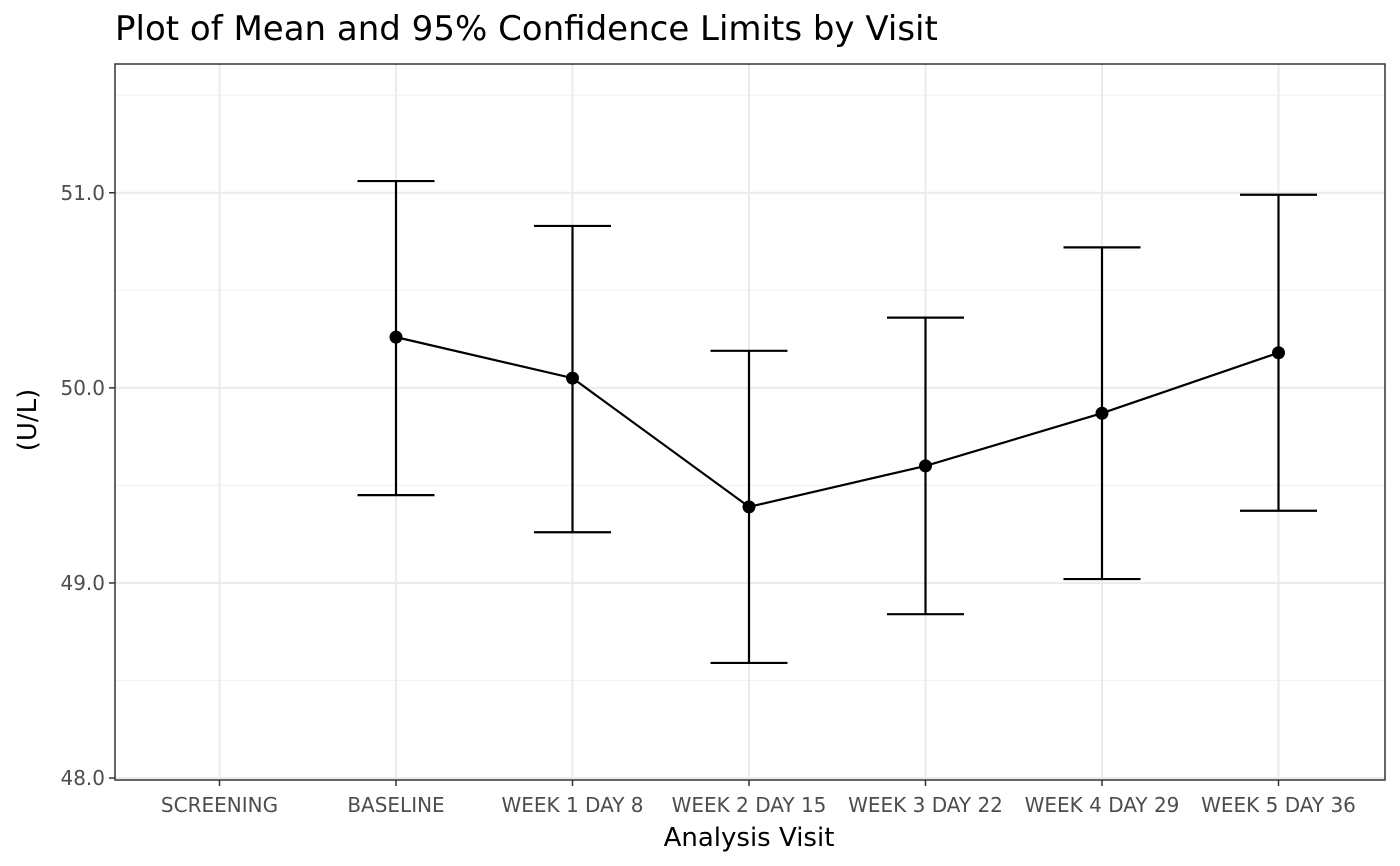 The height and width of the screenshot is (866, 1400). I want to click on x-tick-label: WEEK 1 DAY 8, so click(572, 805).